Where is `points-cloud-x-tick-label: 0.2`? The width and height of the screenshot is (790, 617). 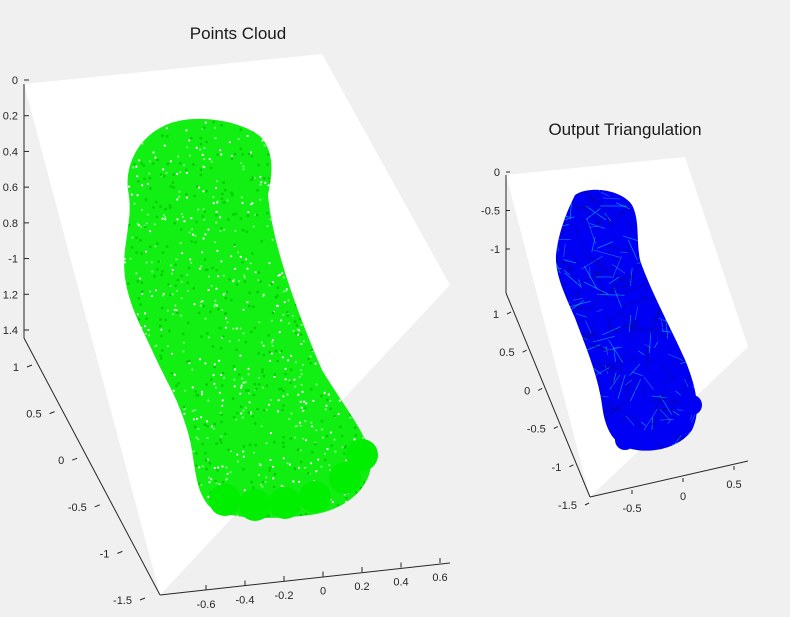
points-cloud-x-tick-label: 0.2 is located at coordinates (361, 587).